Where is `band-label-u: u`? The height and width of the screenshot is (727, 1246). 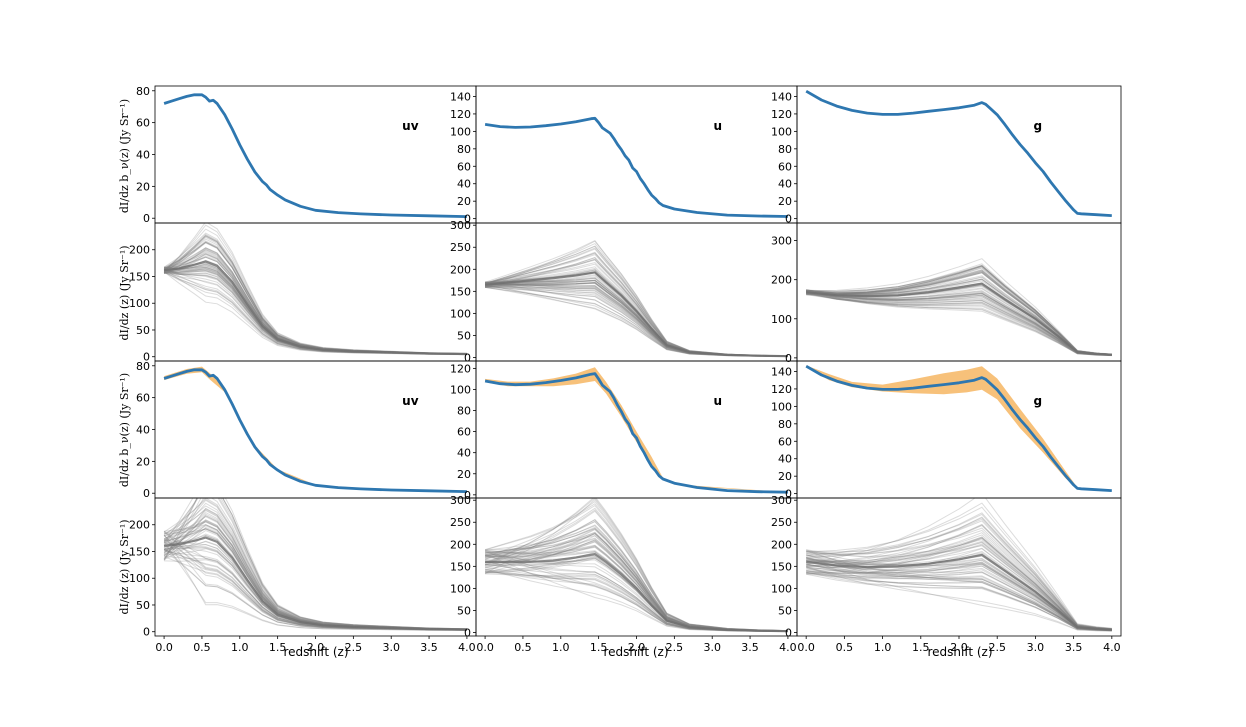
band-label-u: u is located at coordinates (718, 126).